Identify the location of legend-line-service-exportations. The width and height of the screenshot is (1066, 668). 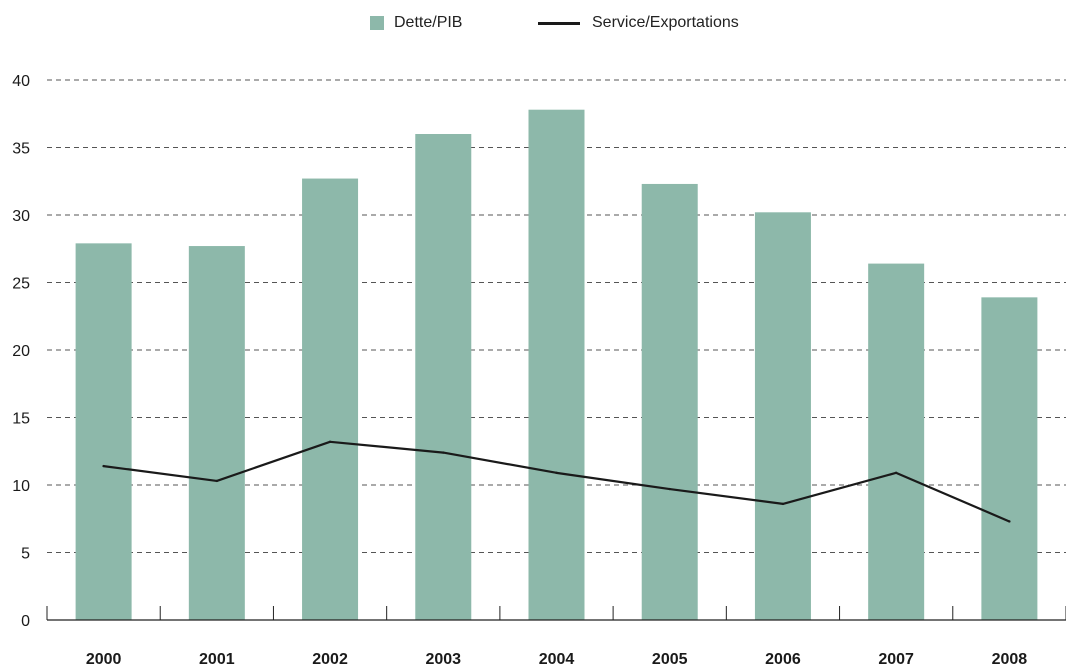
(559, 23).